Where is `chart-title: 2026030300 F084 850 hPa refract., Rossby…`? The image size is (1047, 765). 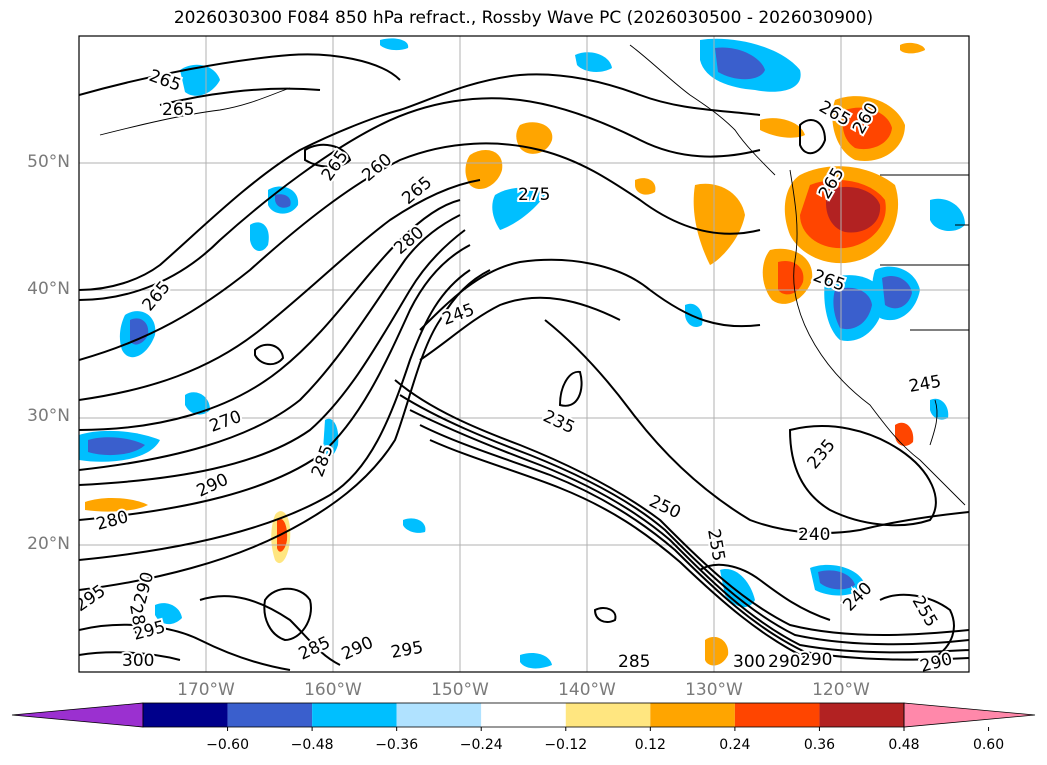
chart-title: 2026030300 F084 850 hPa refract., Rossby… is located at coordinates (523, 18).